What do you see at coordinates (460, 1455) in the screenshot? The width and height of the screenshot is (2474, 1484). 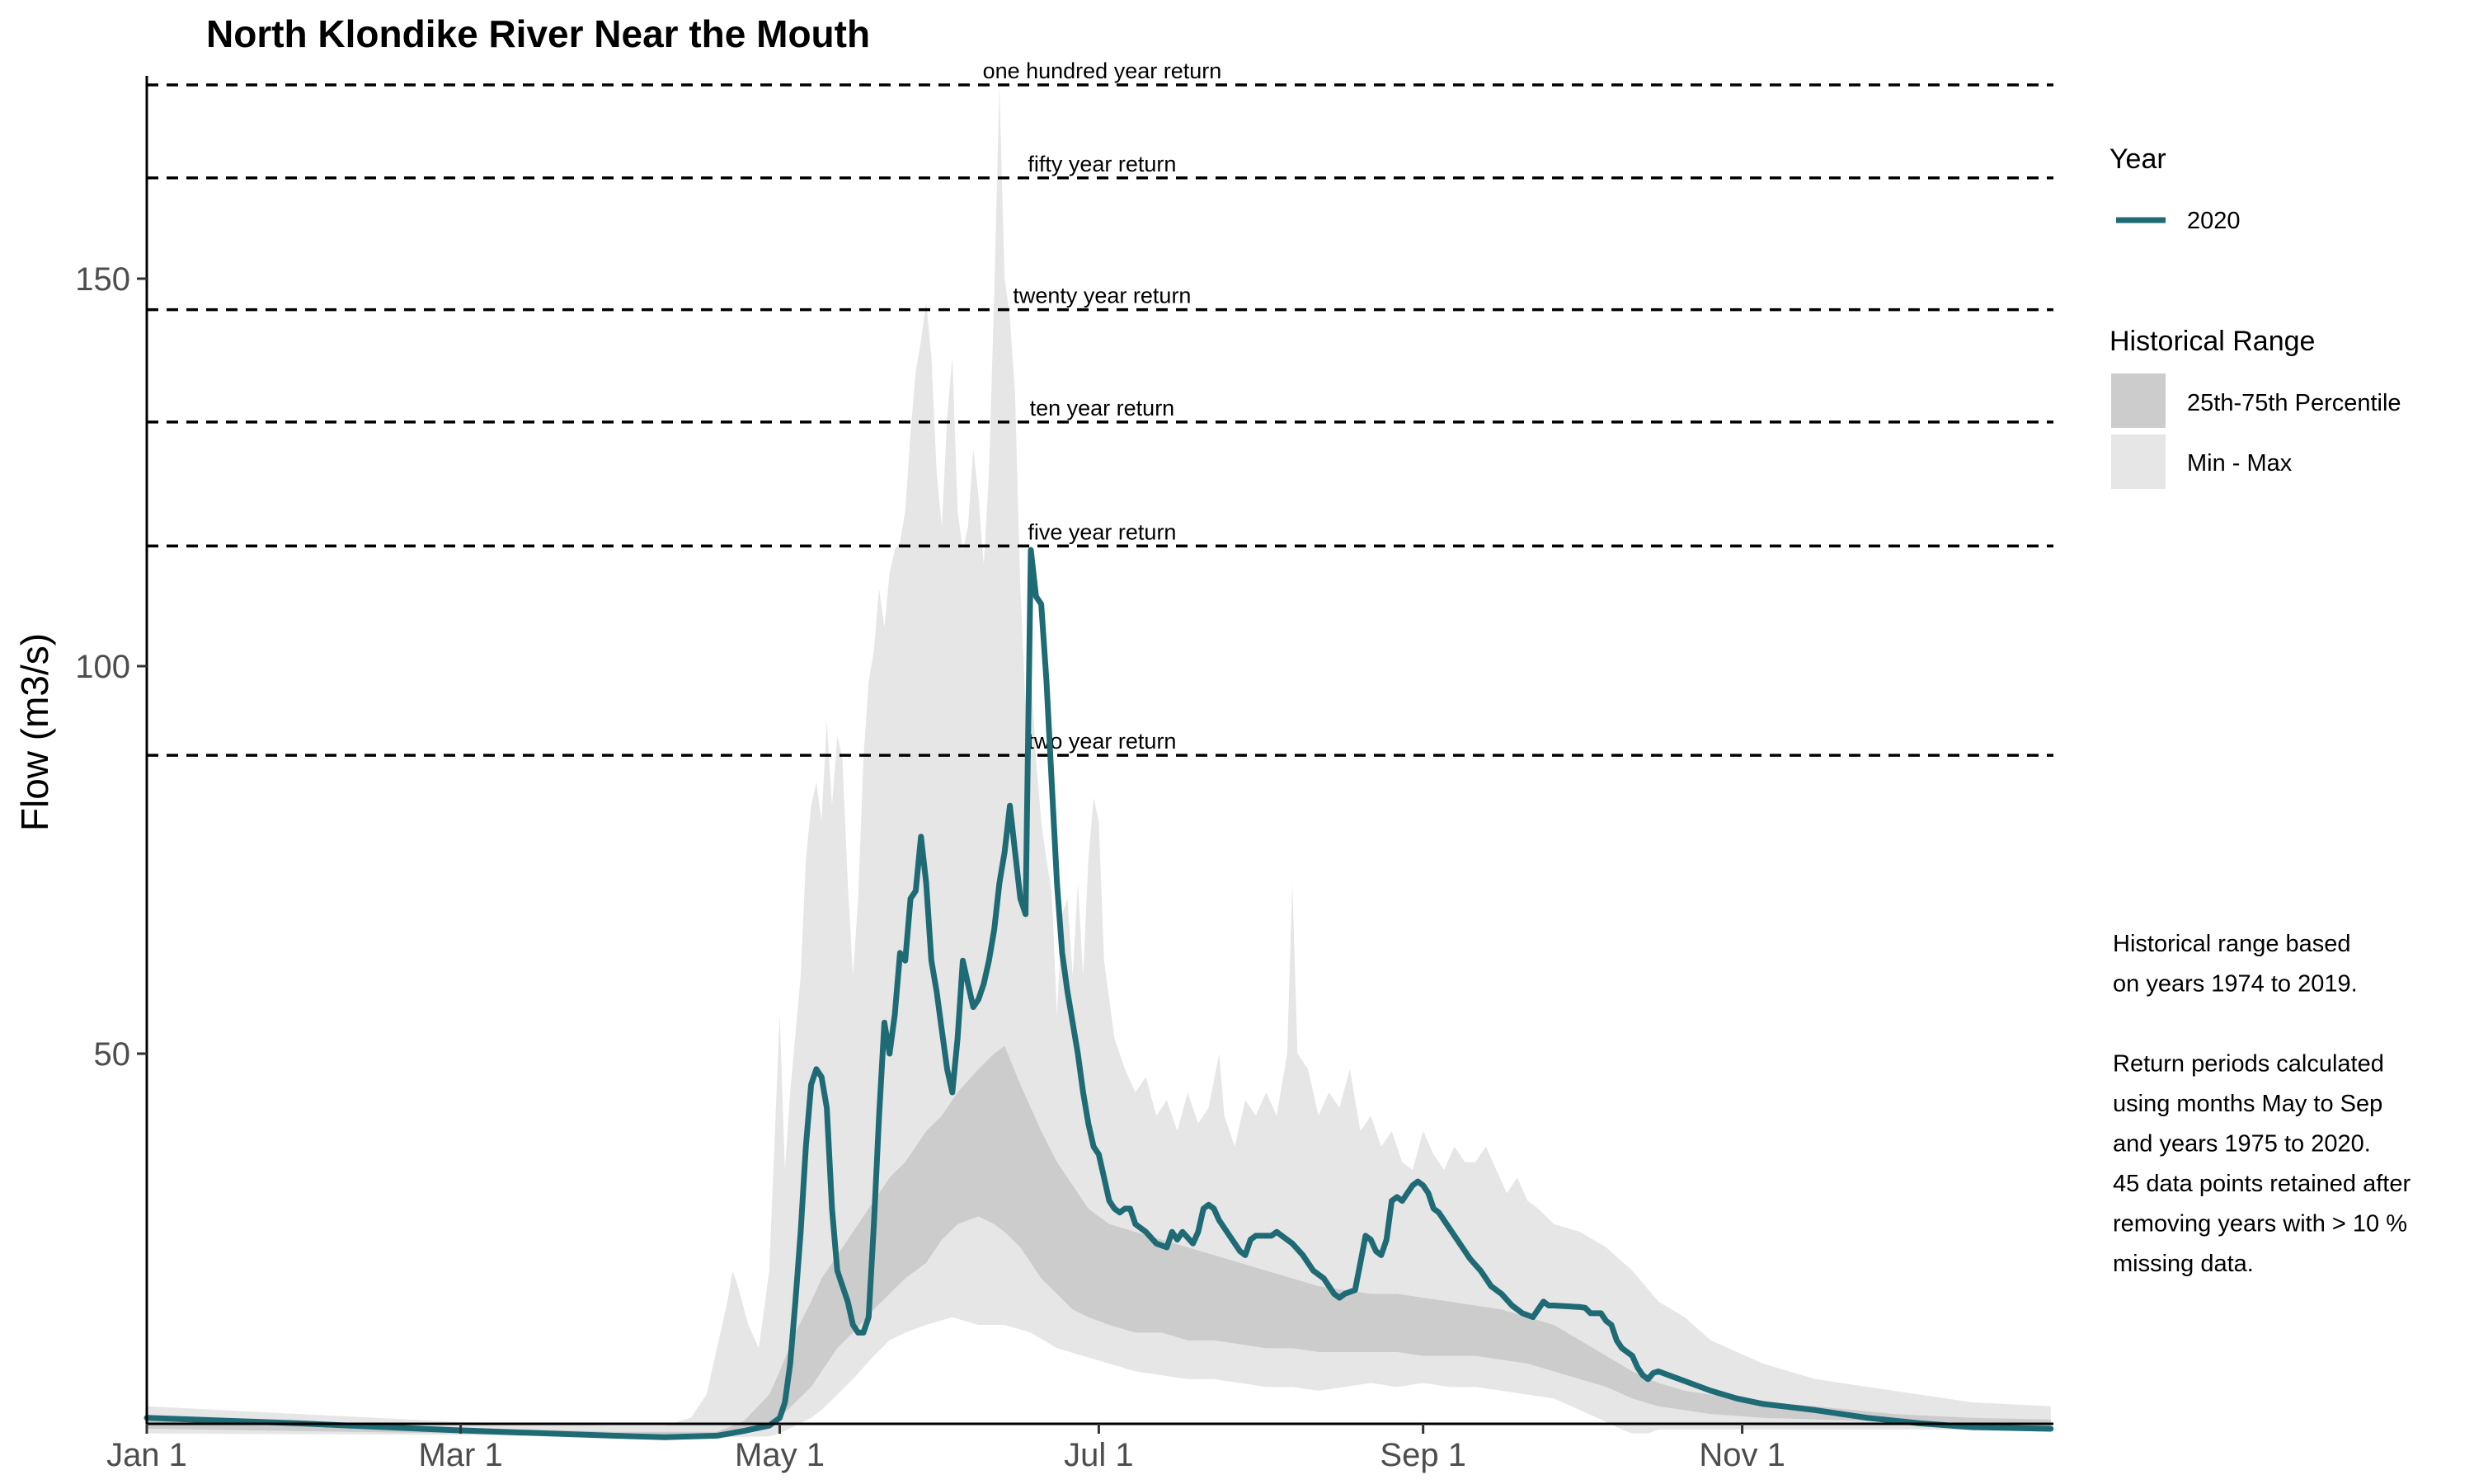 I see `x-tick-label-1: Mar 1` at bounding box center [460, 1455].